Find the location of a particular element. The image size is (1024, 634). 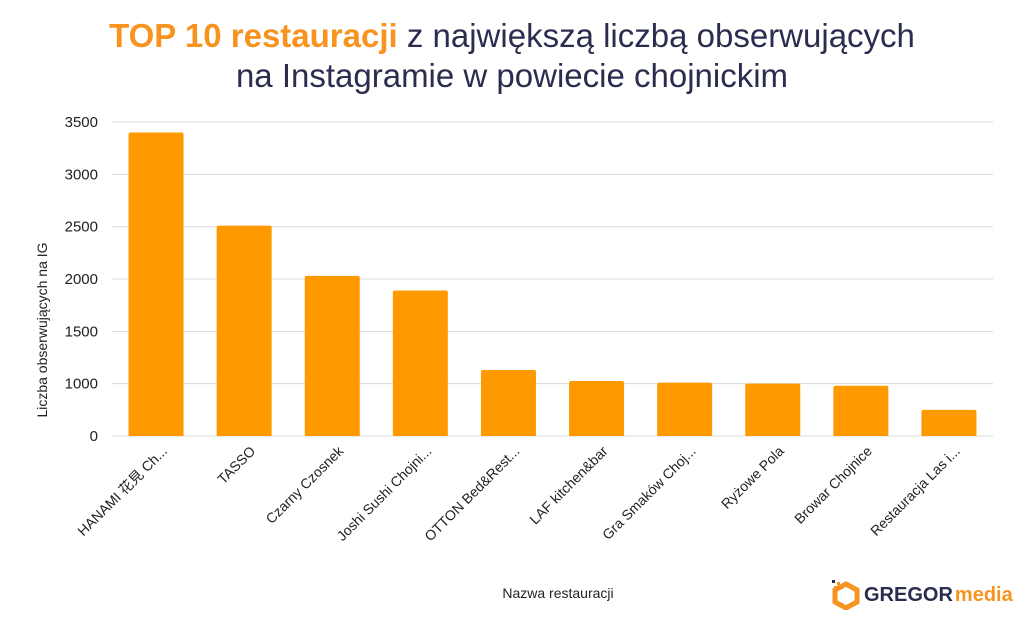

y-tick-label: 2000 is located at coordinates (81, 279).